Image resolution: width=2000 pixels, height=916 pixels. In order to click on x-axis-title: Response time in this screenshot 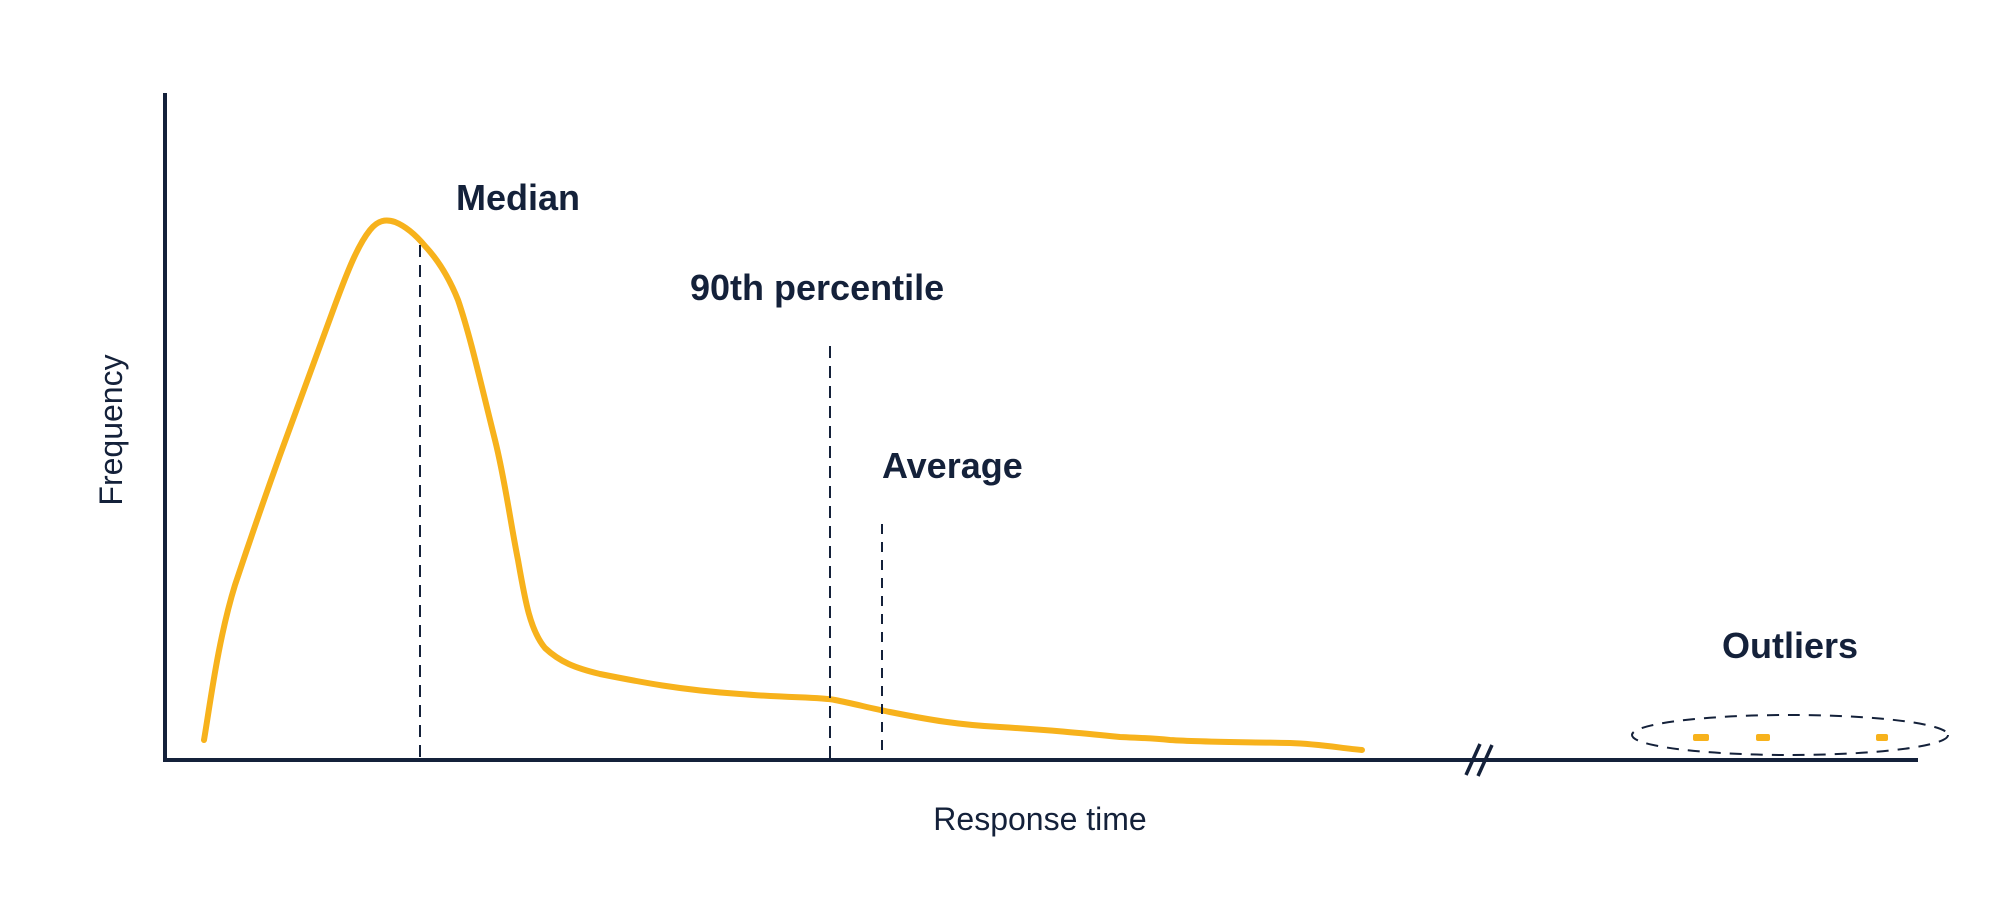, I will do `click(1039, 819)`.